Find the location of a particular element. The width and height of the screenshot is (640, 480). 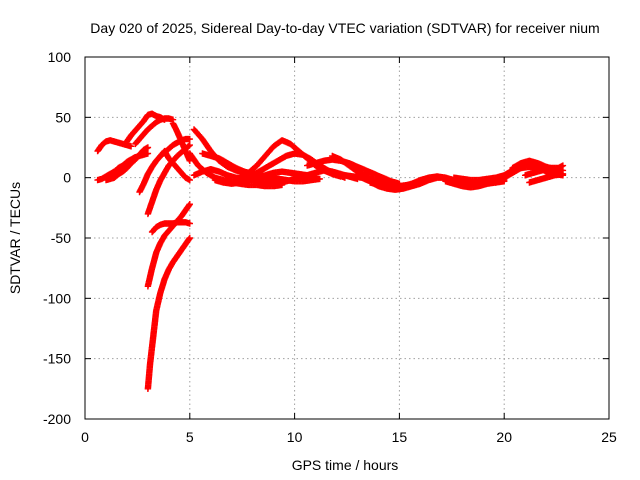

x-axis-label: GPS time / hours is located at coordinates (345, 465).